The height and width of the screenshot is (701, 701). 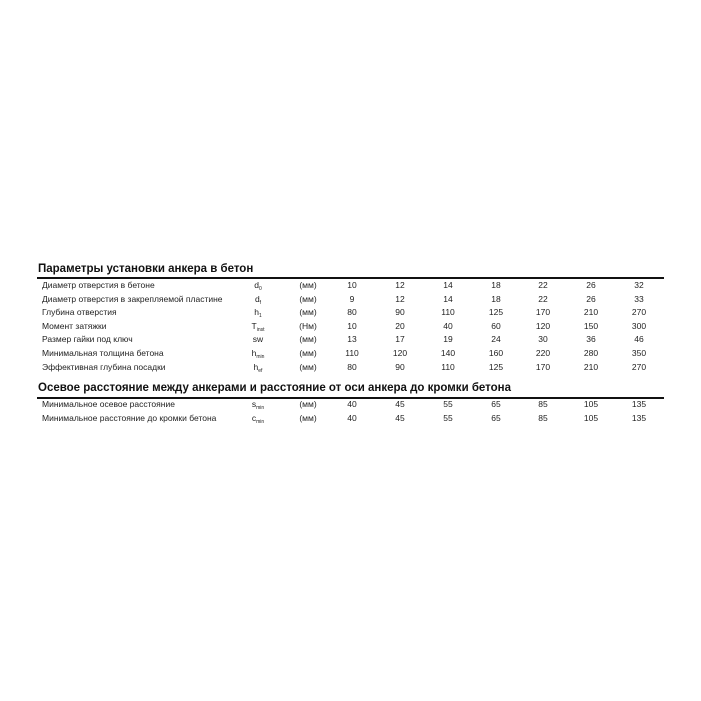 What do you see at coordinates (87, 339) in the screenshot?
I see `parameter-label: Размер гайки под ключ` at bounding box center [87, 339].